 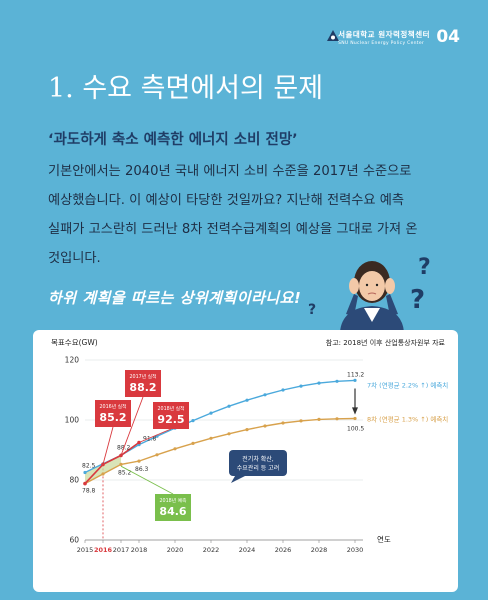 What do you see at coordinates (238, 479) in the screenshot?
I see `note-box-pointer` at bounding box center [238, 479].